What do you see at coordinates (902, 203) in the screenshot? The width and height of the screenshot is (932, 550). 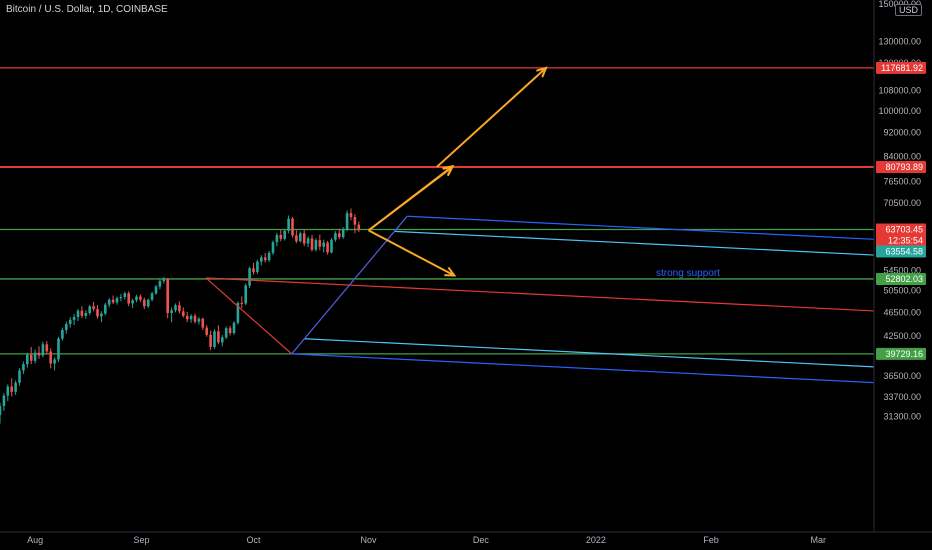 I see `y-tick-label: 70500.00` at bounding box center [902, 203].